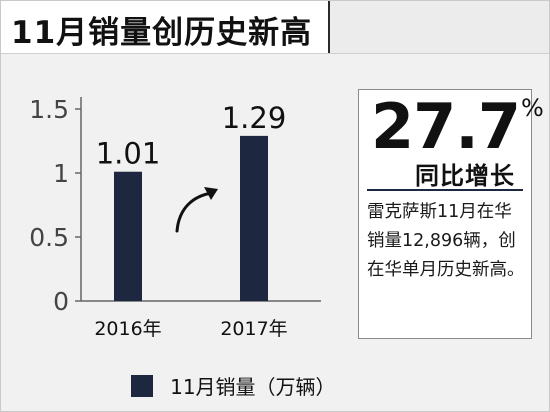 The image size is (550, 412). Describe the element at coordinates (196, 210) in the screenshot. I see `growth-arrow-icon` at that location.